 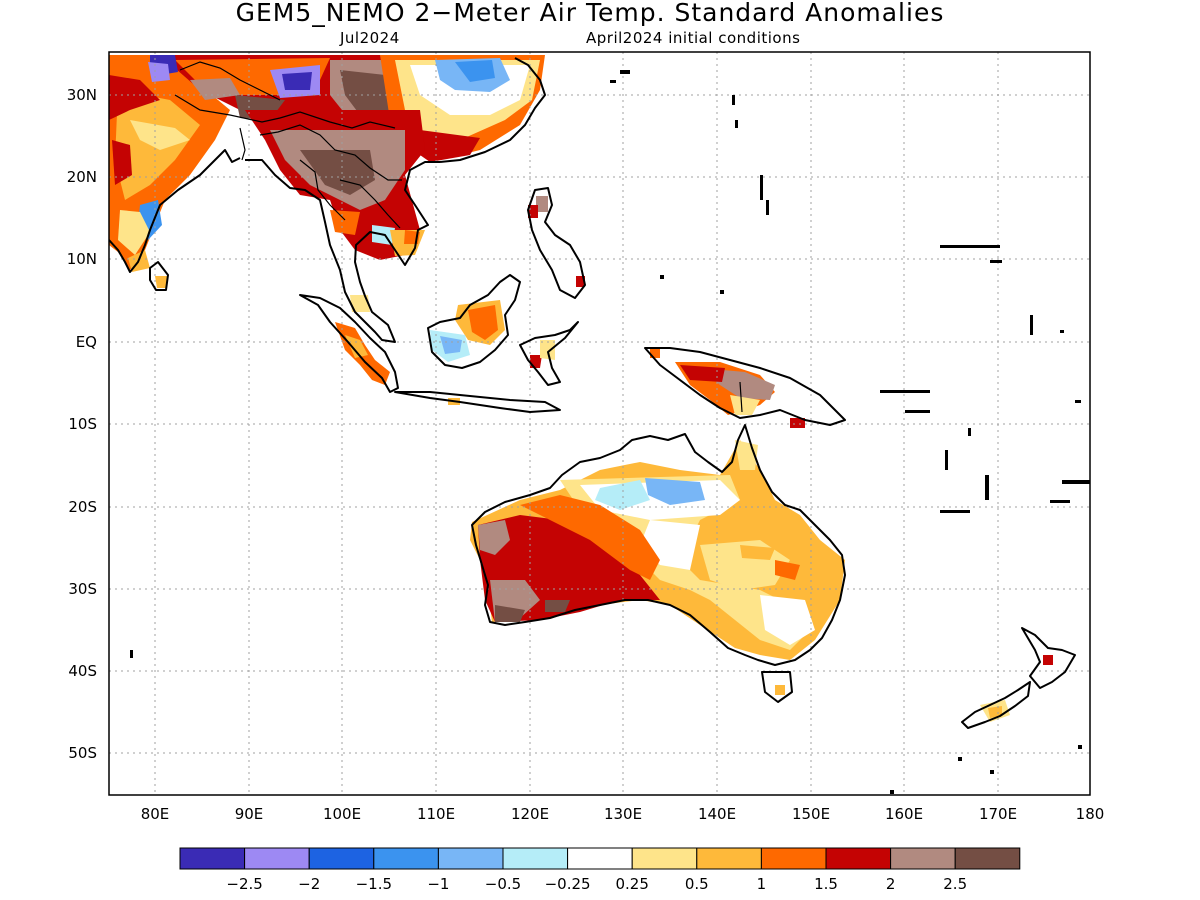 I want to click on coast-sri-lanka, so click(x=159, y=276).